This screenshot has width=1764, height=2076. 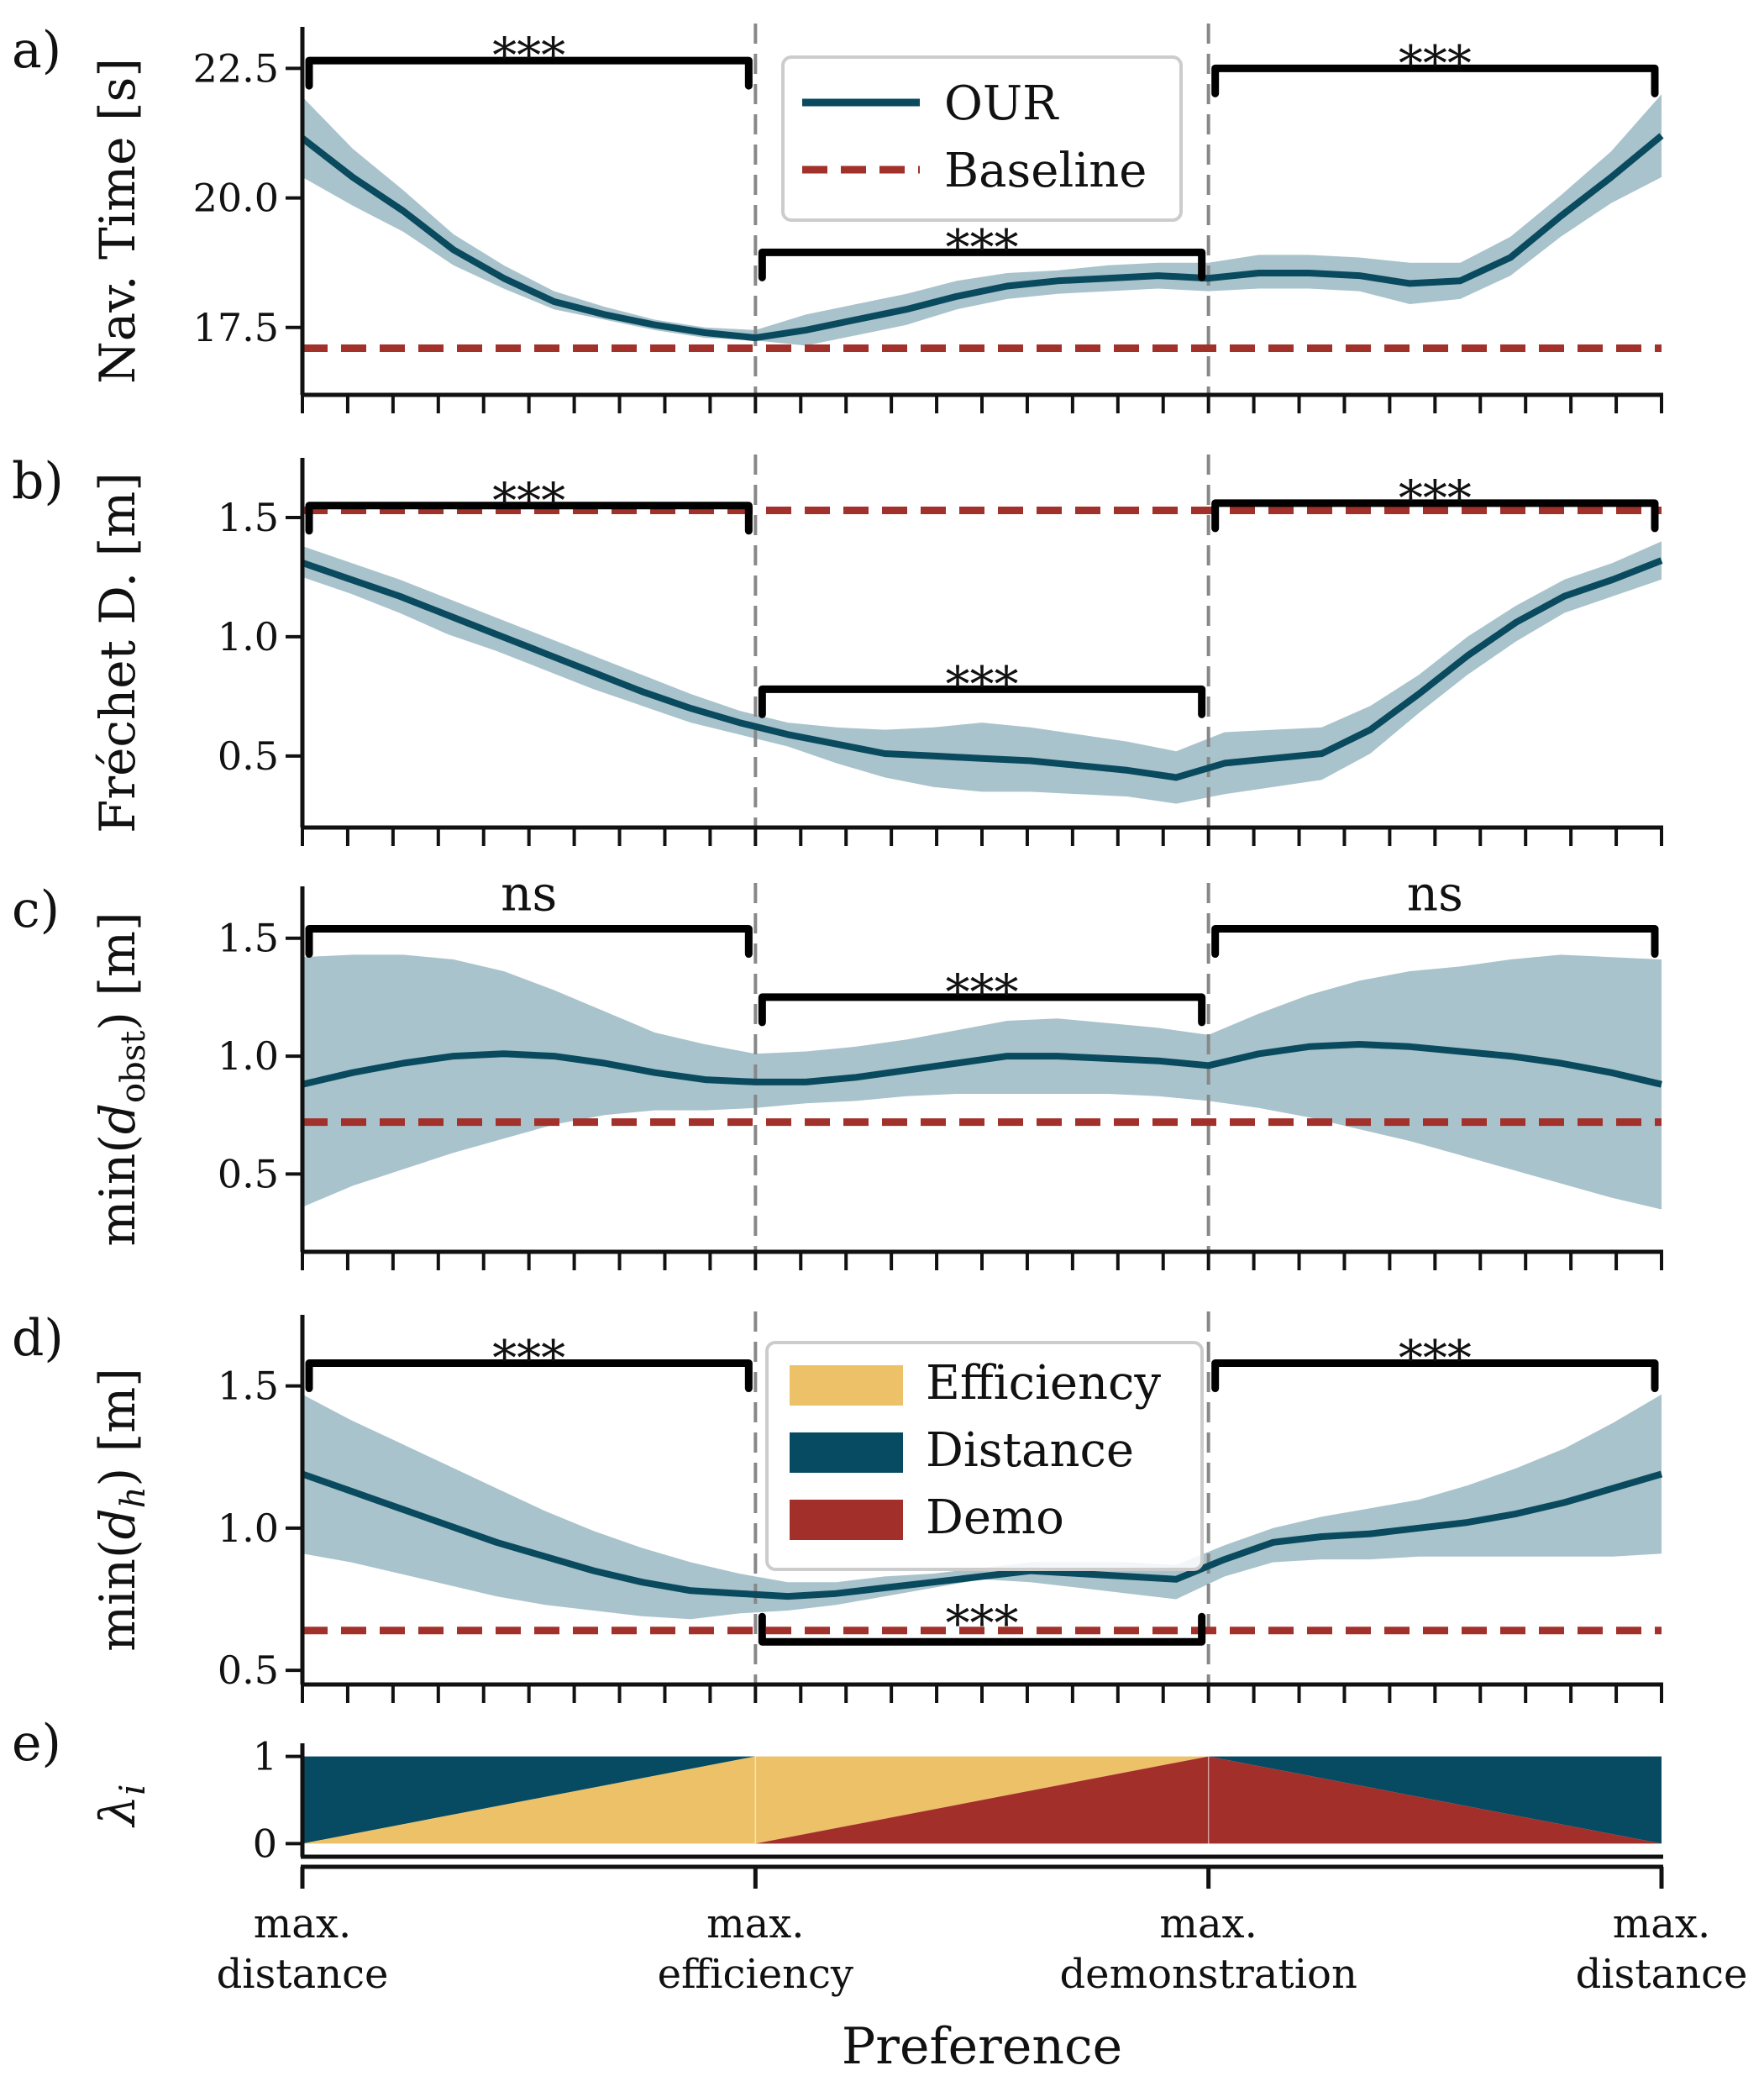 I want to click on legend-item: Efficiency, so click(x=975, y=1383).